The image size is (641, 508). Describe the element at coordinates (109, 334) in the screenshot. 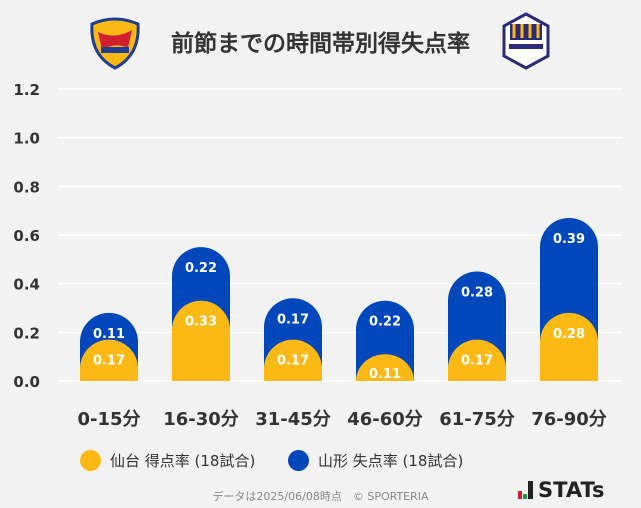

I see `data-label-yamagata: 0.11` at that location.